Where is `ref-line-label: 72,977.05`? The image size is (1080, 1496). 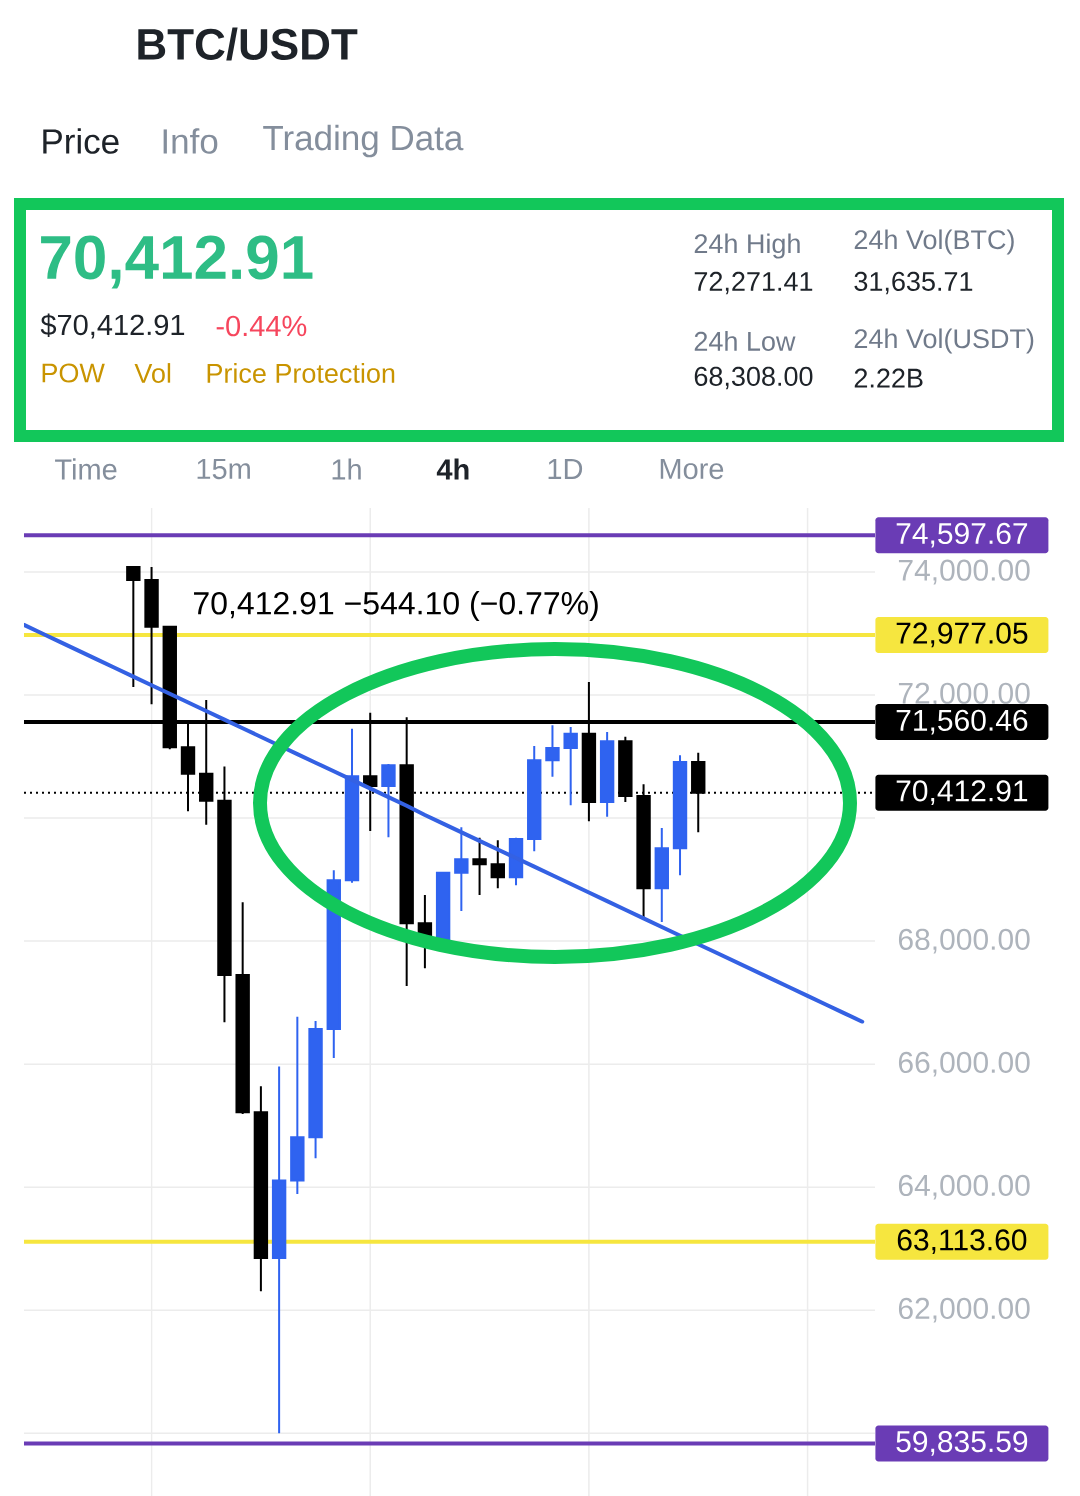 ref-line-label: 72,977.05 is located at coordinates (962, 635).